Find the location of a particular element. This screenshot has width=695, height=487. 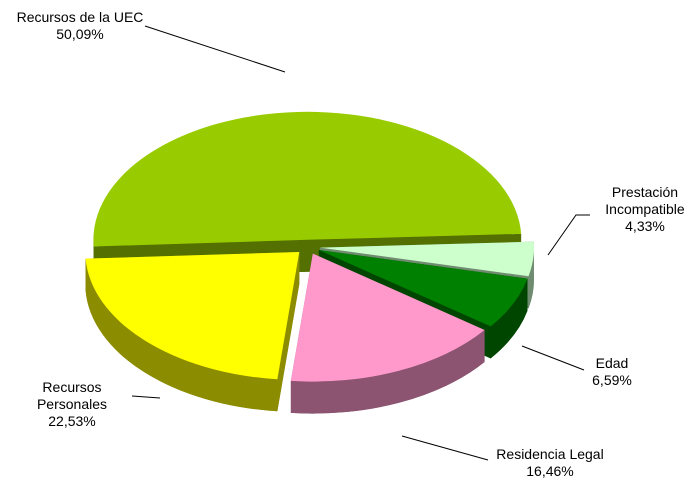

value-label: 16,46% is located at coordinates (550, 471).